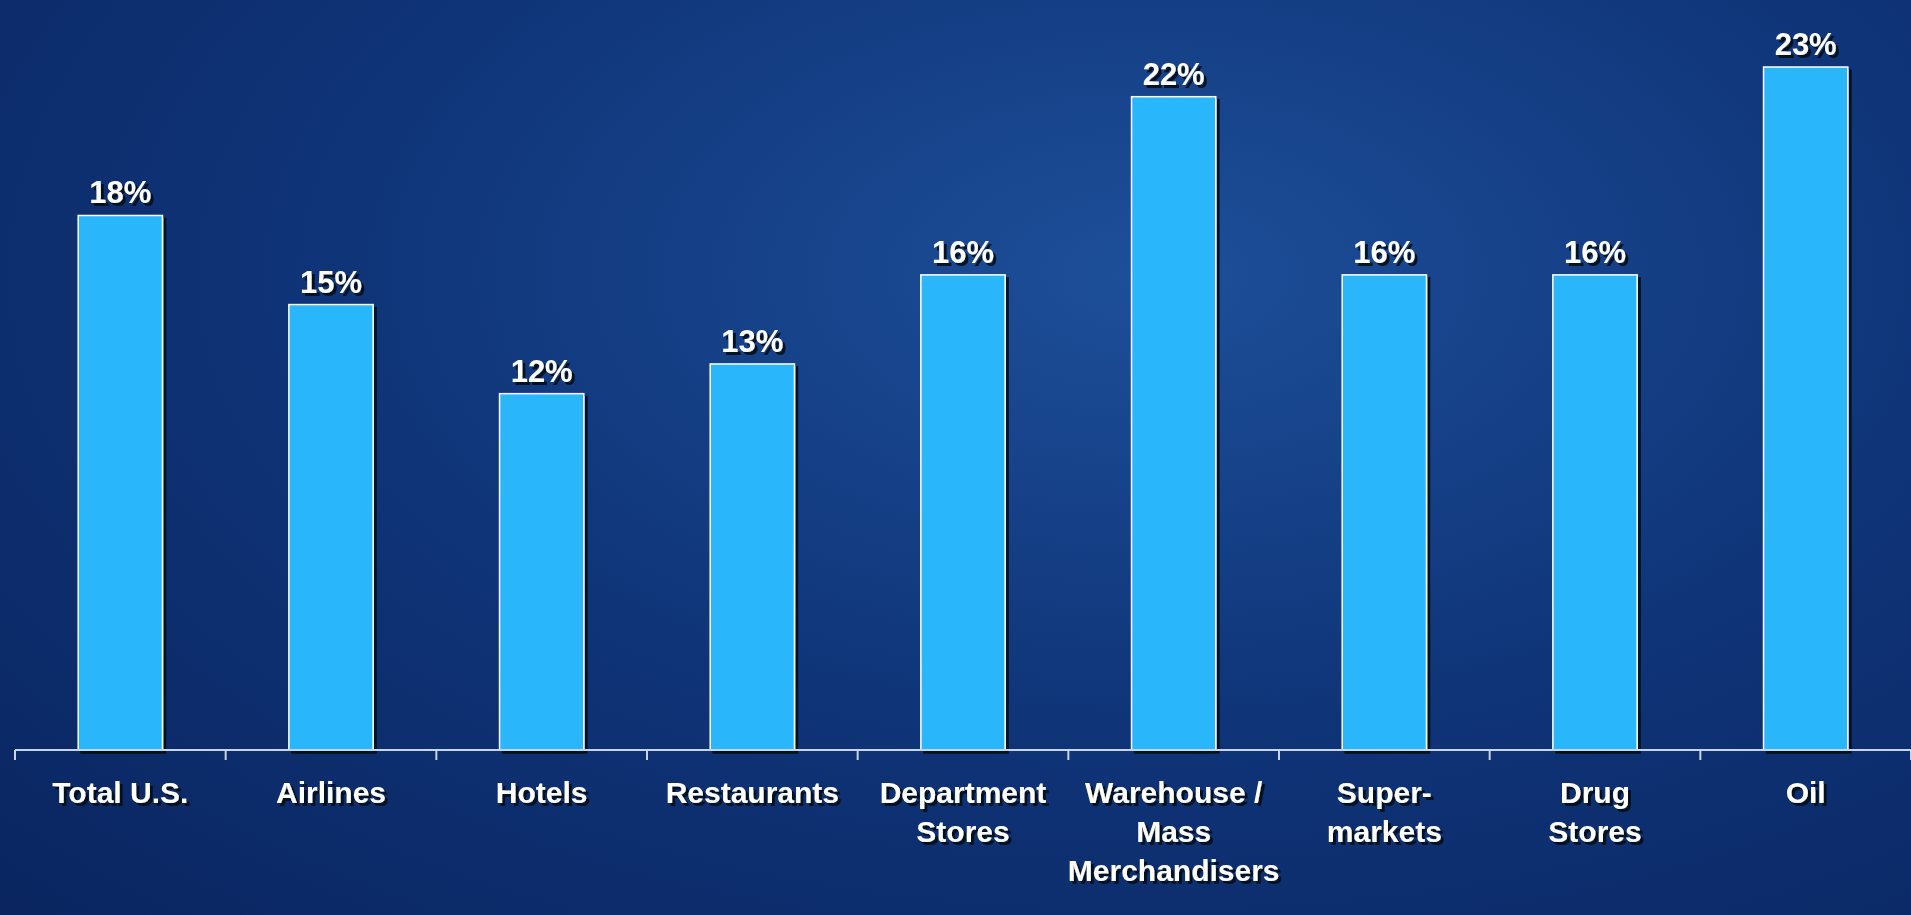 Image resolution: width=1911 pixels, height=915 pixels. Describe the element at coordinates (752, 792) in the screenshot. I see `x-tick-label: Restaurants` at that location.